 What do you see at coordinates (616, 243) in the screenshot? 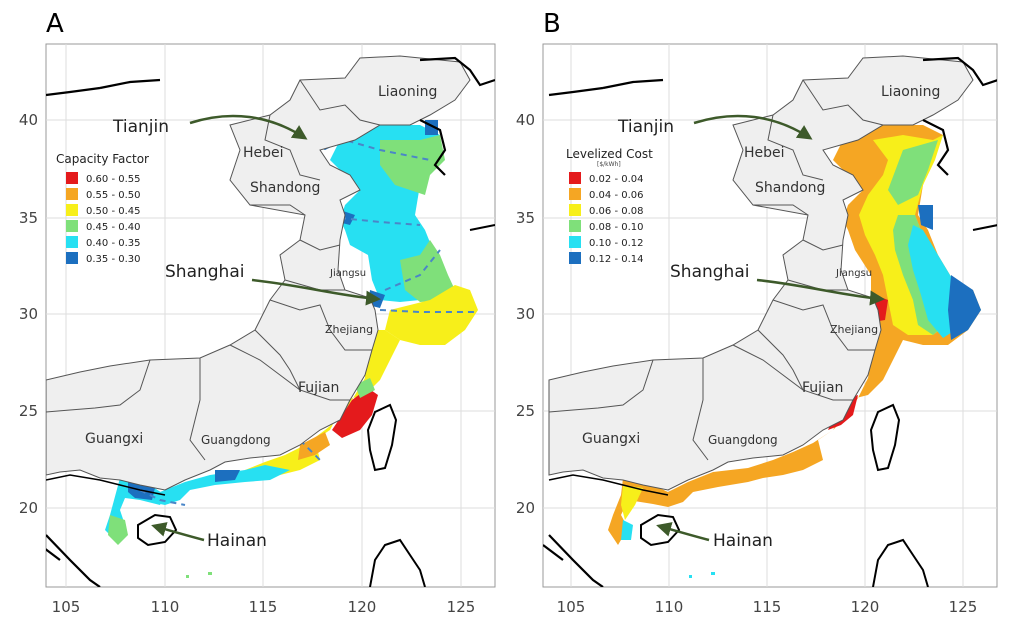
I see `legend-label: 0.10 - 0.12` at bounding box center [616, 243].